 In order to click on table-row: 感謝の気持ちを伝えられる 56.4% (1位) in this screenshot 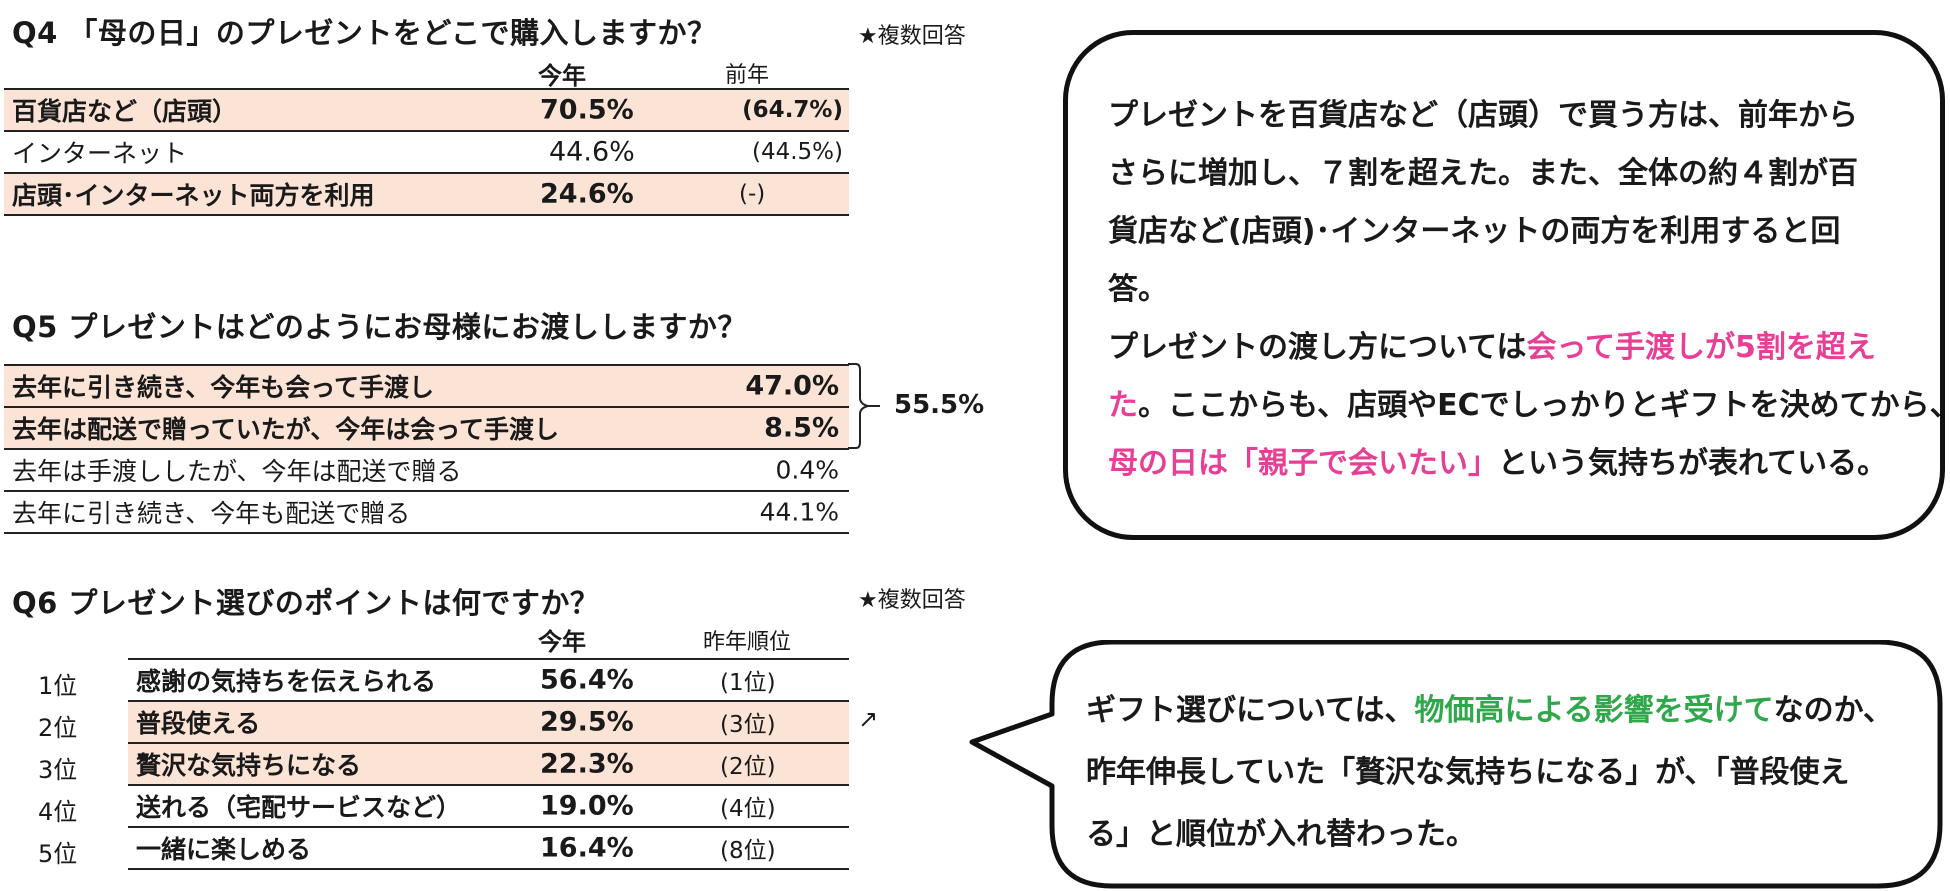, I will do `click(488, 681)`.